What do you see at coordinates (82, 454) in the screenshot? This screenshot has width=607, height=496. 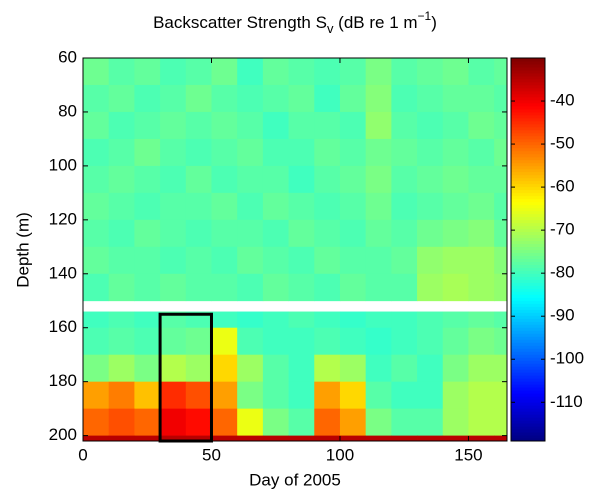 I see `x-tick-label: 0` at bounding box center [82, 454].